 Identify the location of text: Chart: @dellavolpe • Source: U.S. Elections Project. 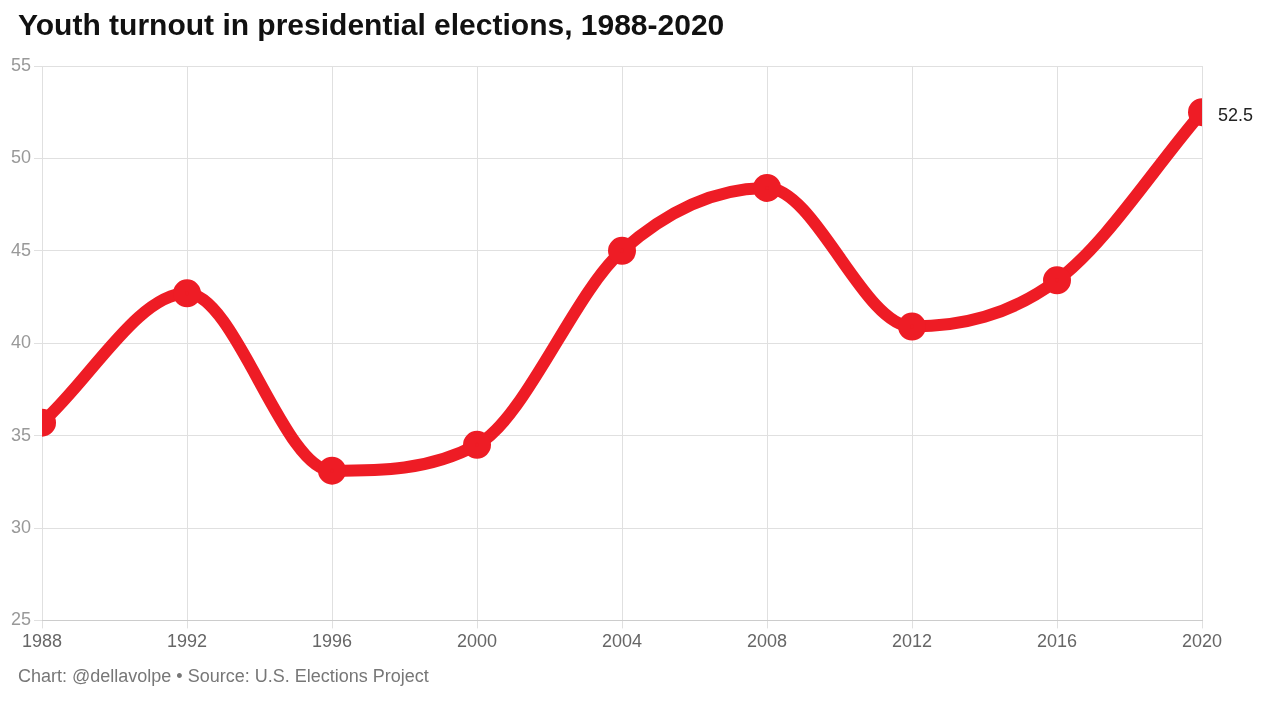
(224, 676).